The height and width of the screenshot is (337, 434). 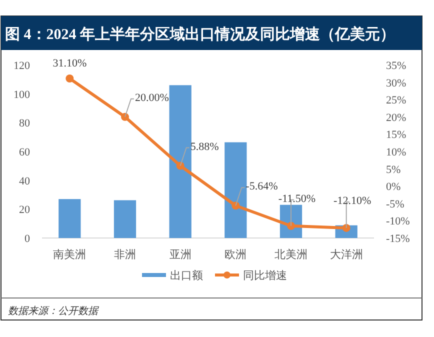 I want to click on y-tick-label: 80, so click(x=24, y=124).